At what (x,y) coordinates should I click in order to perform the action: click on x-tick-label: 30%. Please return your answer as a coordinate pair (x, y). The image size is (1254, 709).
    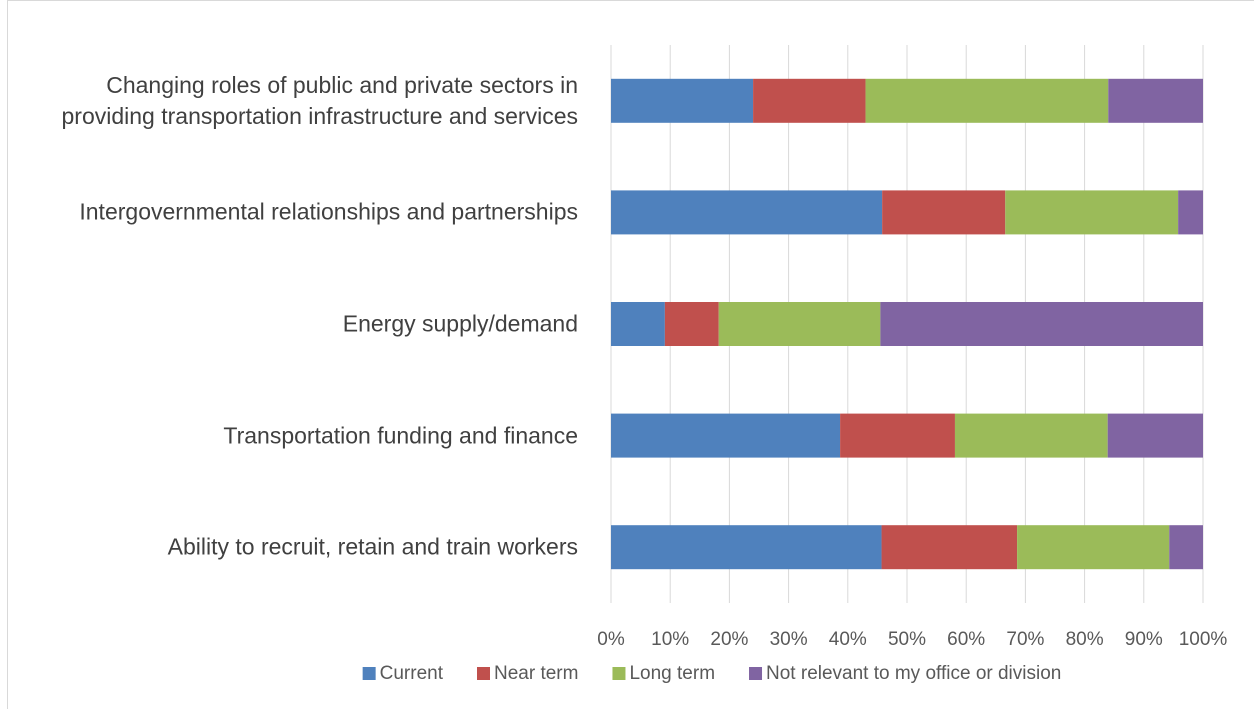
    Looking at the image, I should click on (789, 639).